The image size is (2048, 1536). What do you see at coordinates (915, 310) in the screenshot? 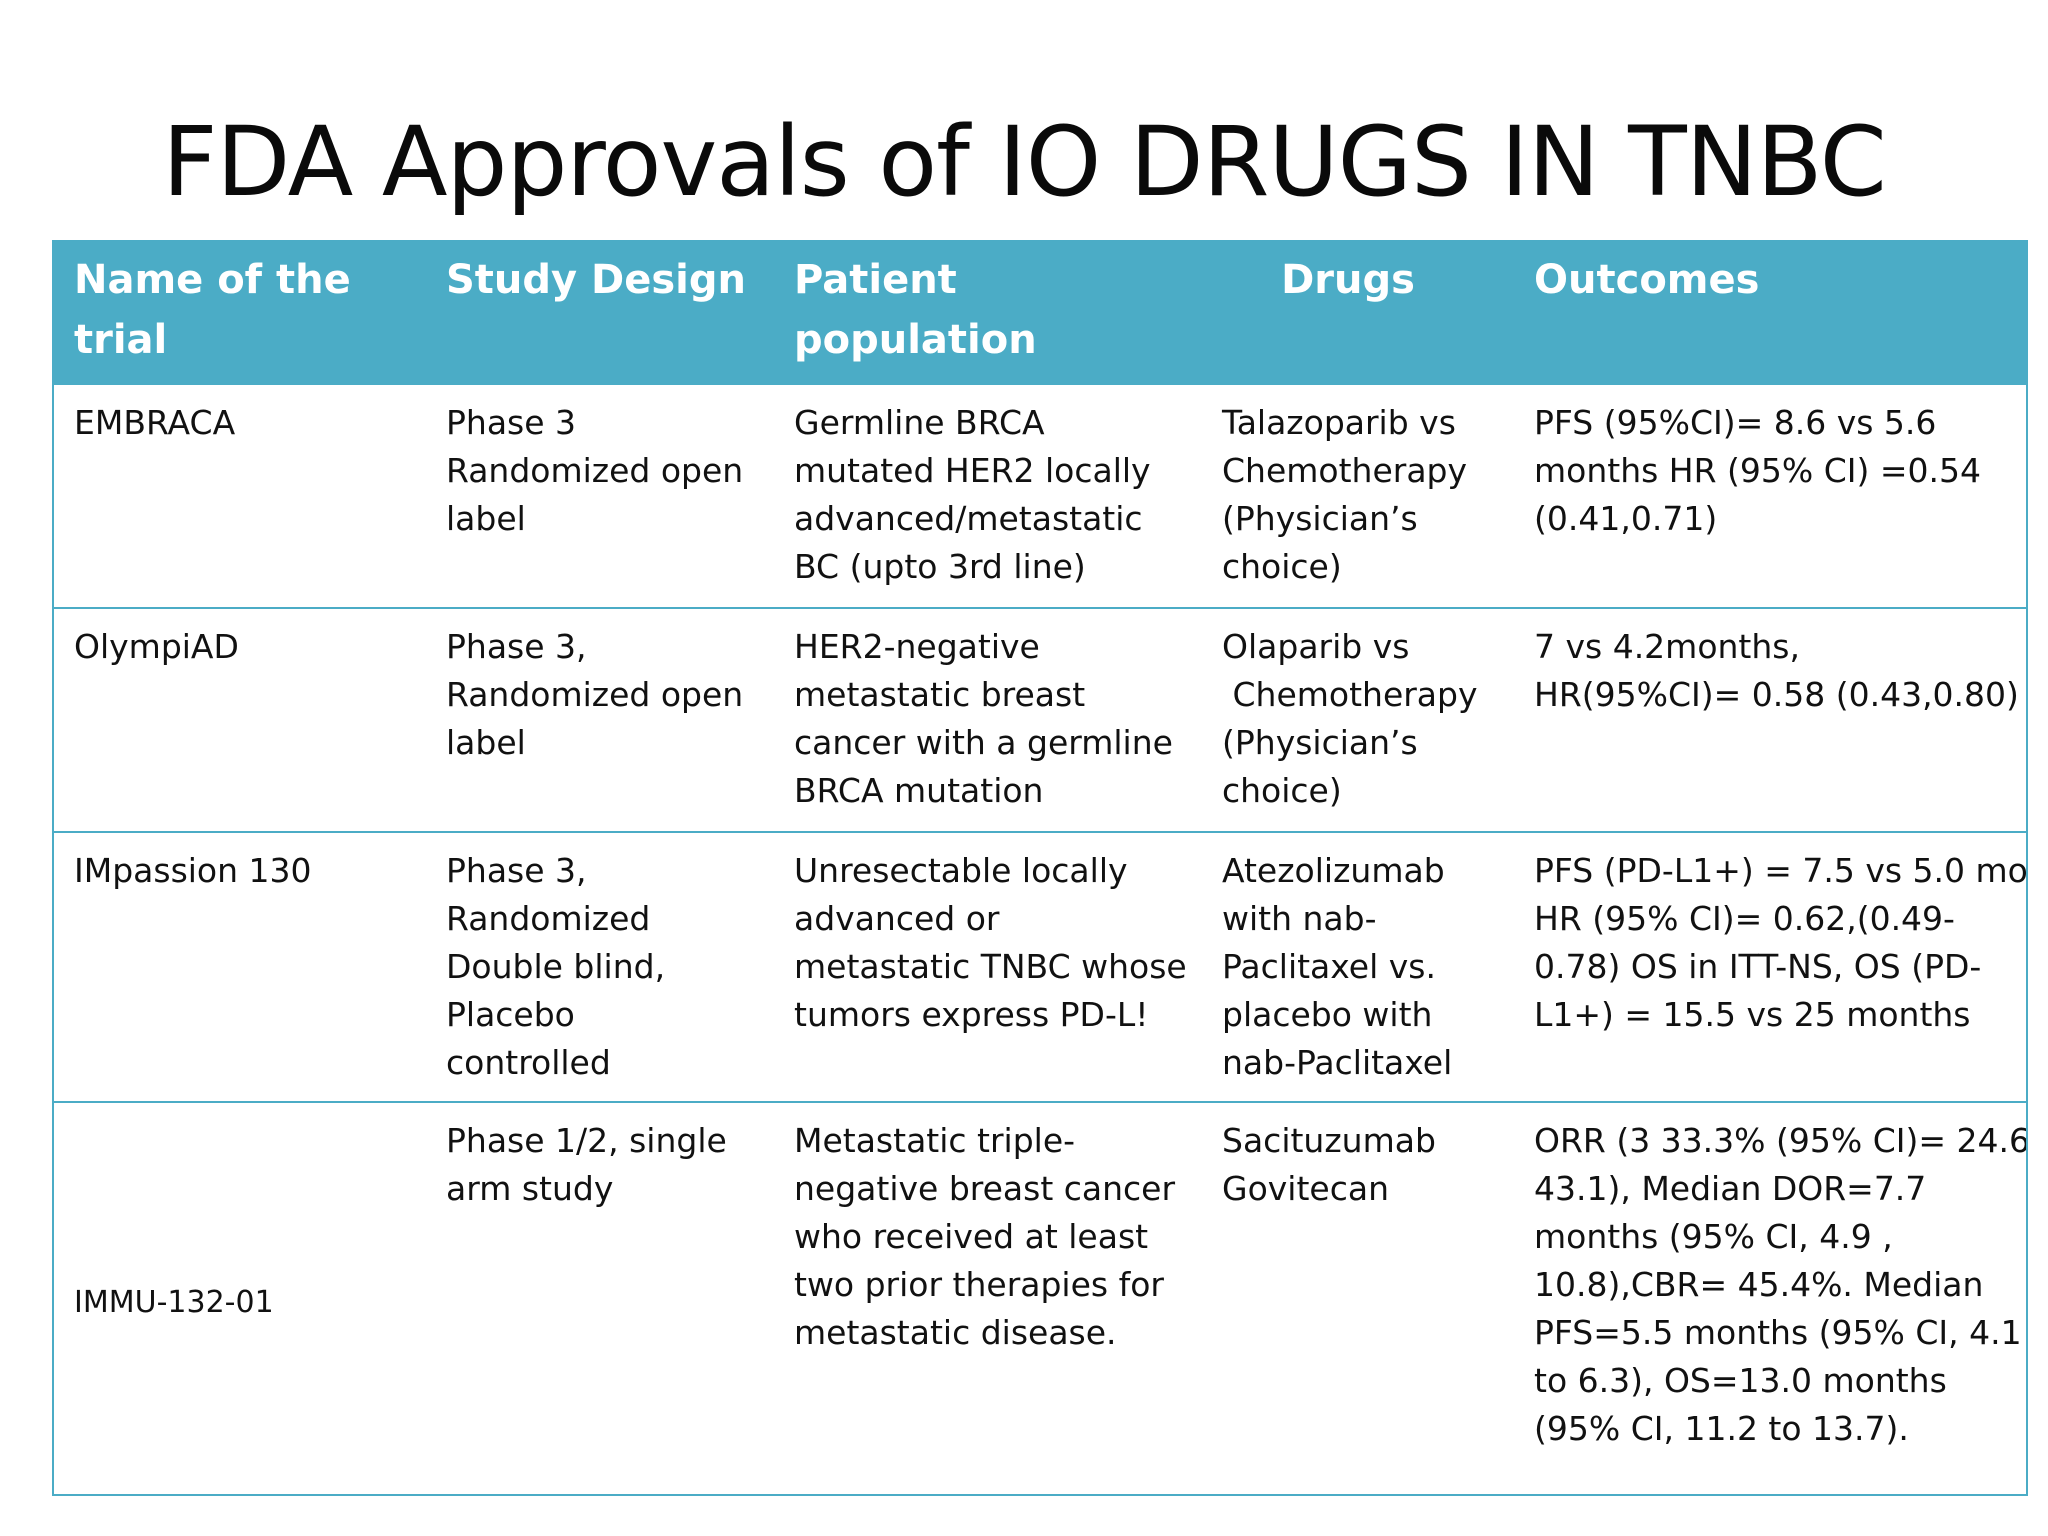
I see `header-patient-population: Patient population` at bounding box center [915, 310].